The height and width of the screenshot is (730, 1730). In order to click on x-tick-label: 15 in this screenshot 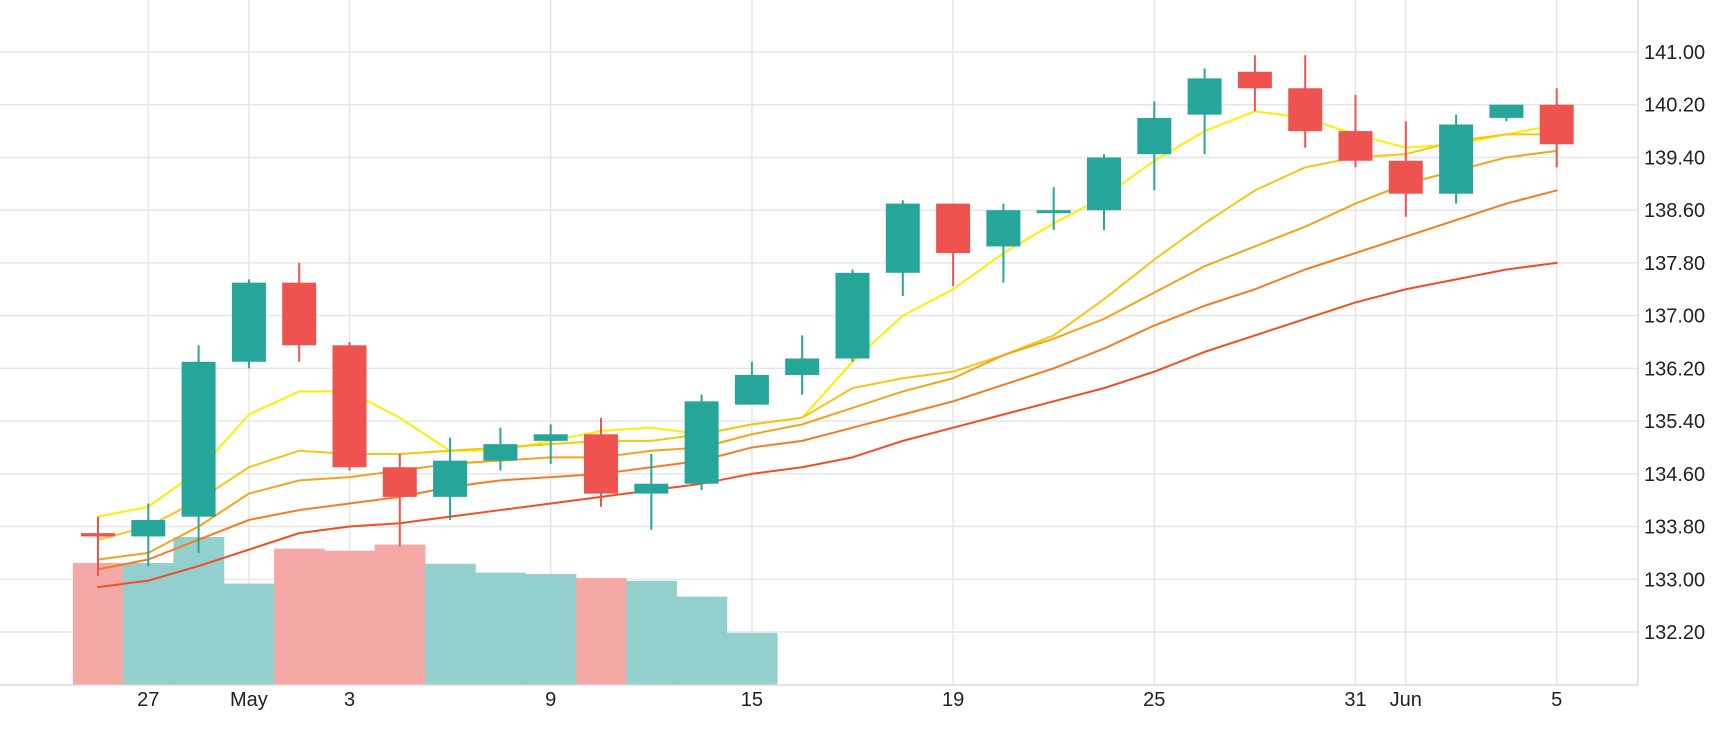, I will do `click(752, 700)`.